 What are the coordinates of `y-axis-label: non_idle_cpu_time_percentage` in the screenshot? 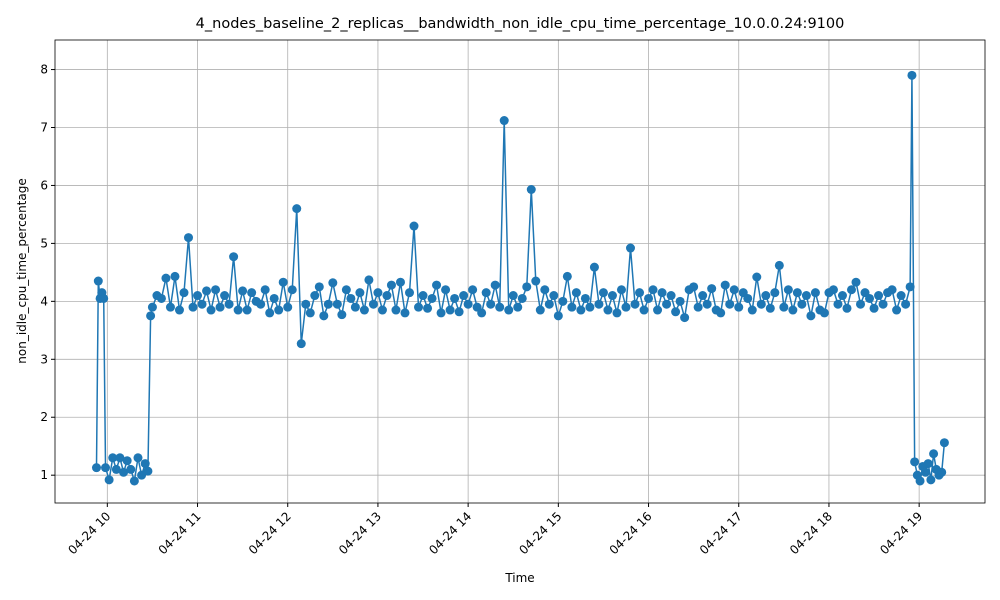 It's located at (22, 270).